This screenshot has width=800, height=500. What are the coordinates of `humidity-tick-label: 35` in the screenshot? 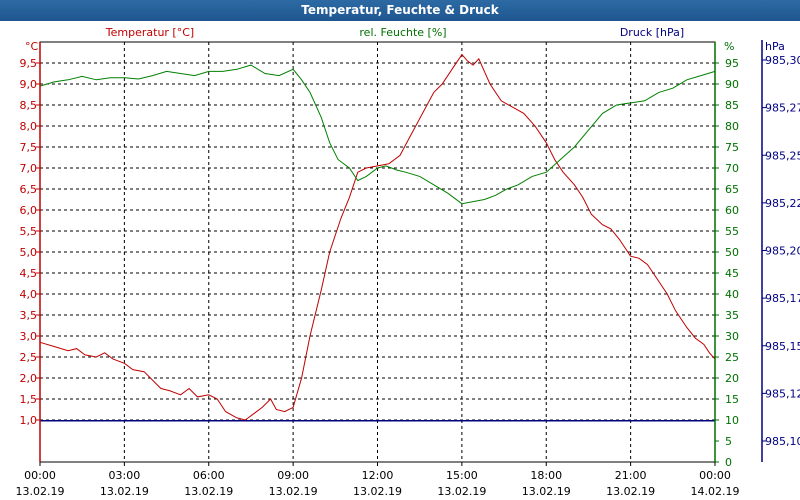 It's located at (732, 315).